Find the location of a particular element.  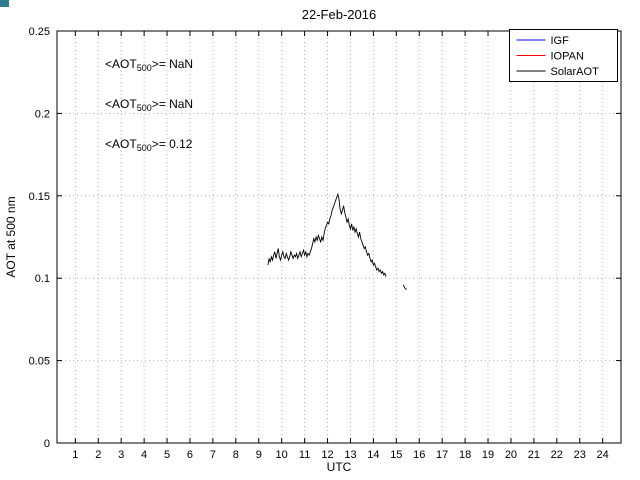

x-tick-label: 2 is located at coordinates (98, 455).